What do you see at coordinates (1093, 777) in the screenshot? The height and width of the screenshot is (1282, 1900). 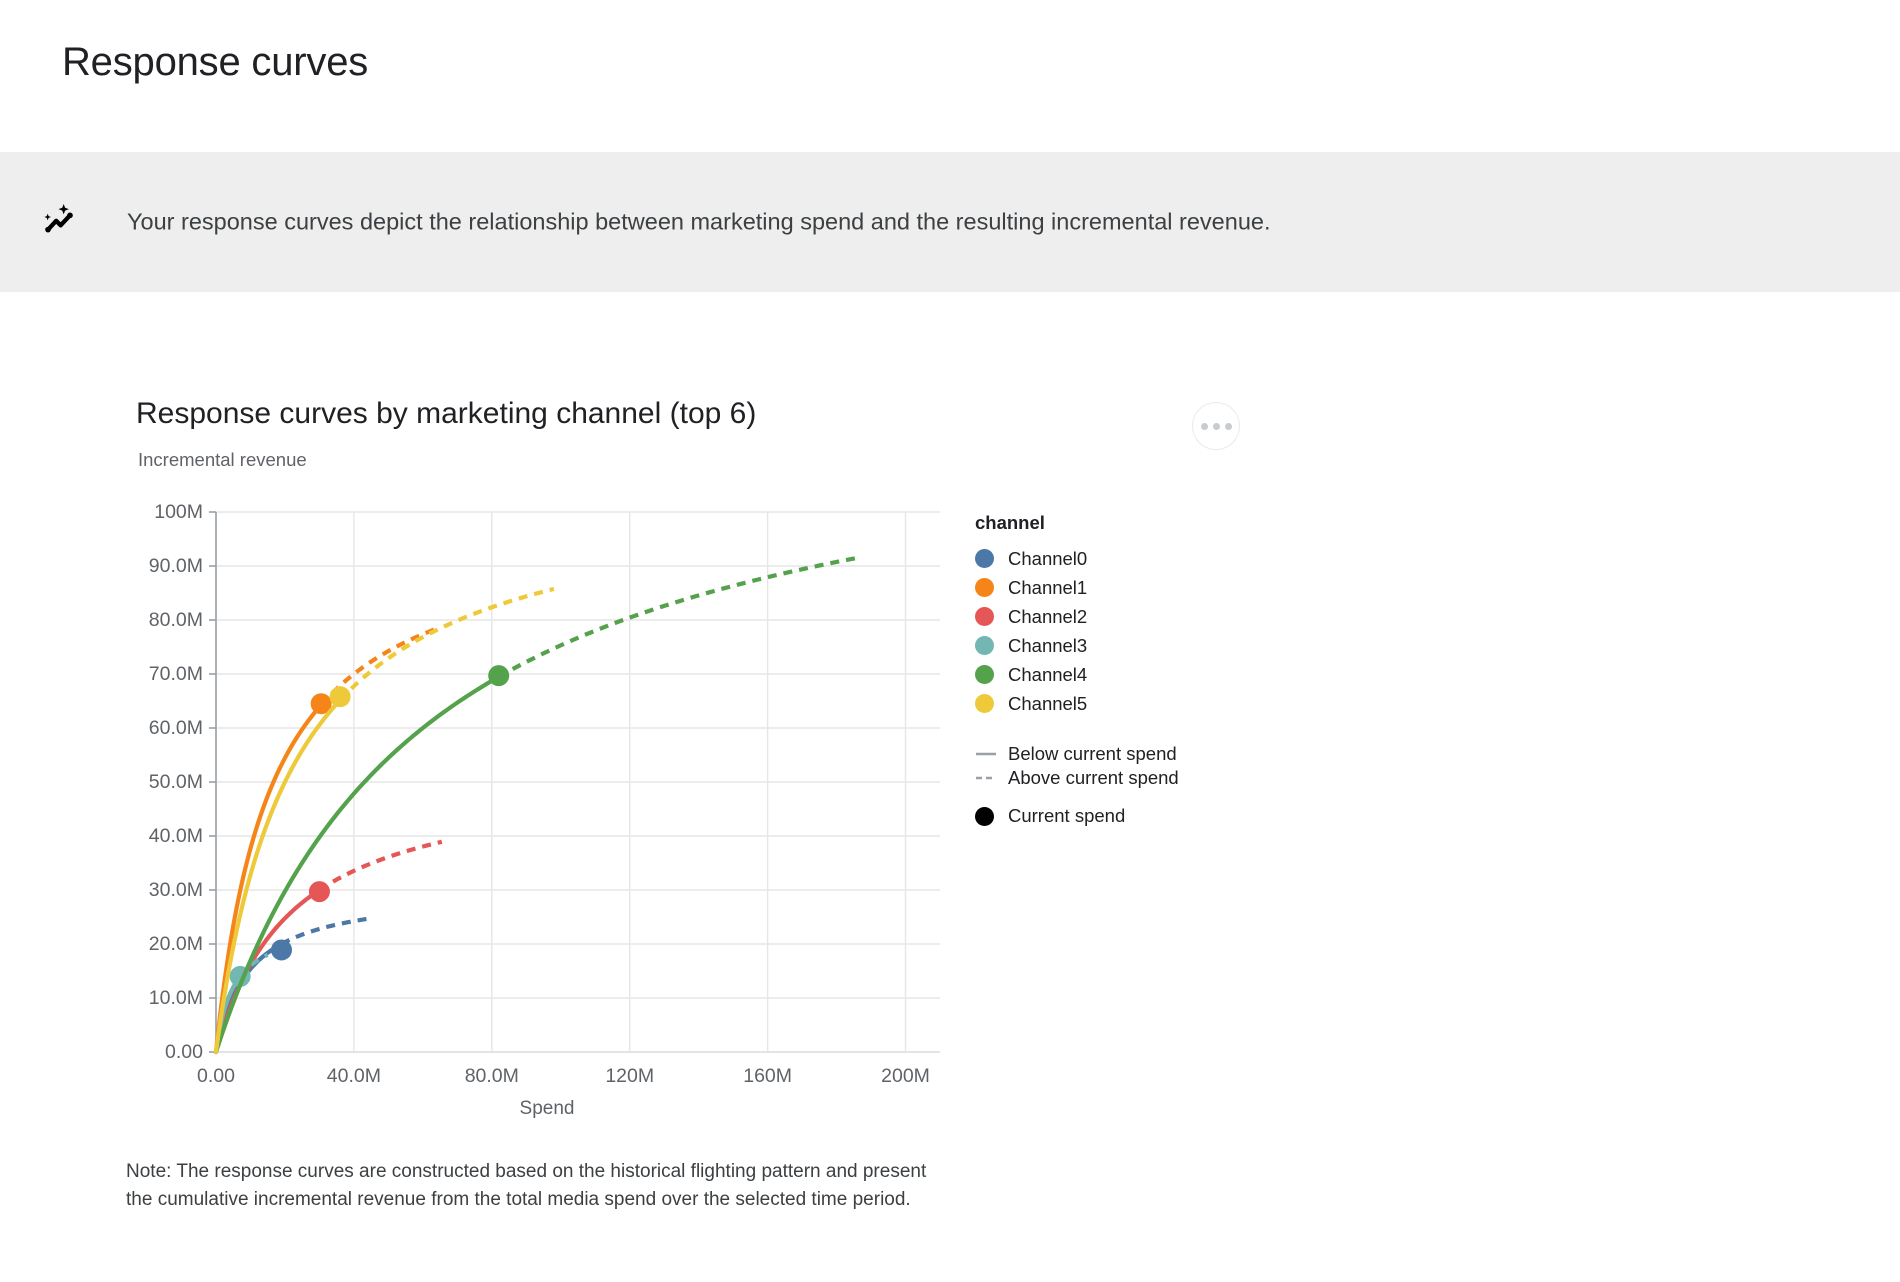 I see `legend-item-label: Above current spend` at bounding box center [1093, 777].